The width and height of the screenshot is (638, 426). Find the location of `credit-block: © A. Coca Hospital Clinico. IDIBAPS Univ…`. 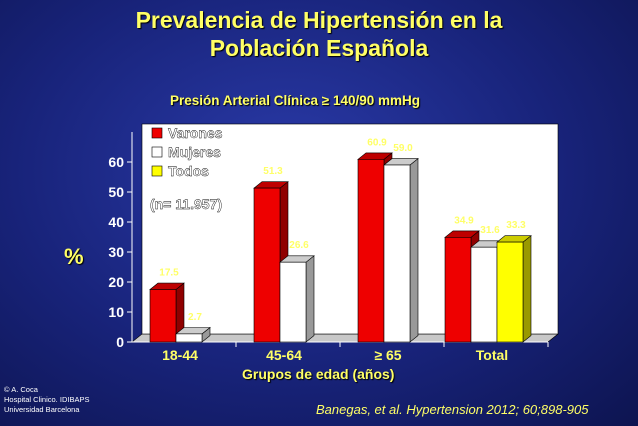

credit-block: © A. Coca Hospital Clinico. IDIBAPS Univ… is located at coordinates (46, 400).